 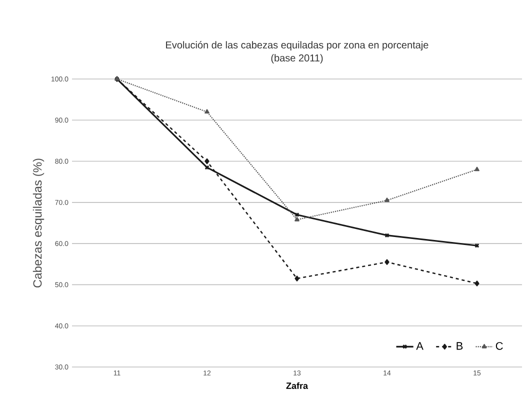 I want to click on chart-title: Evolución de las cabezas equiladas por zona en porcentaje, so click(x=297, y=45).